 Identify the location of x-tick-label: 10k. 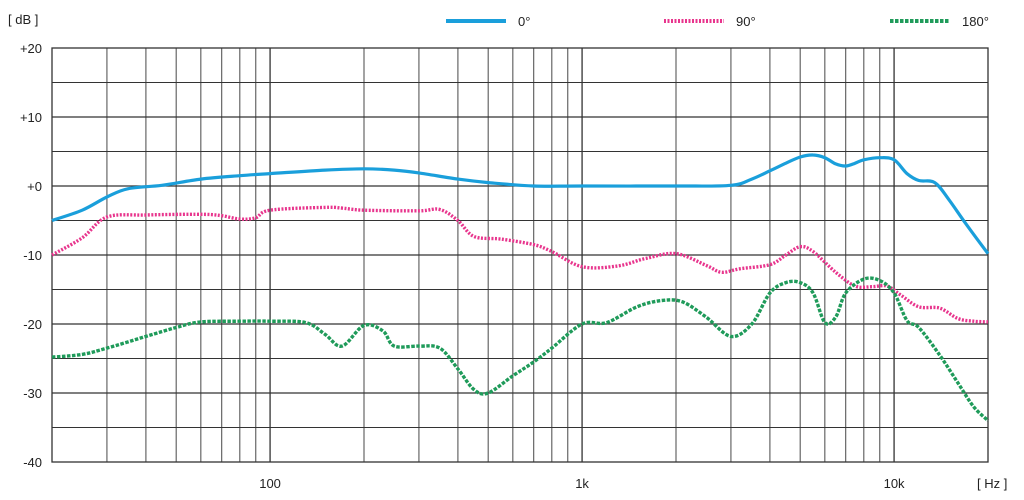
(894, 483).